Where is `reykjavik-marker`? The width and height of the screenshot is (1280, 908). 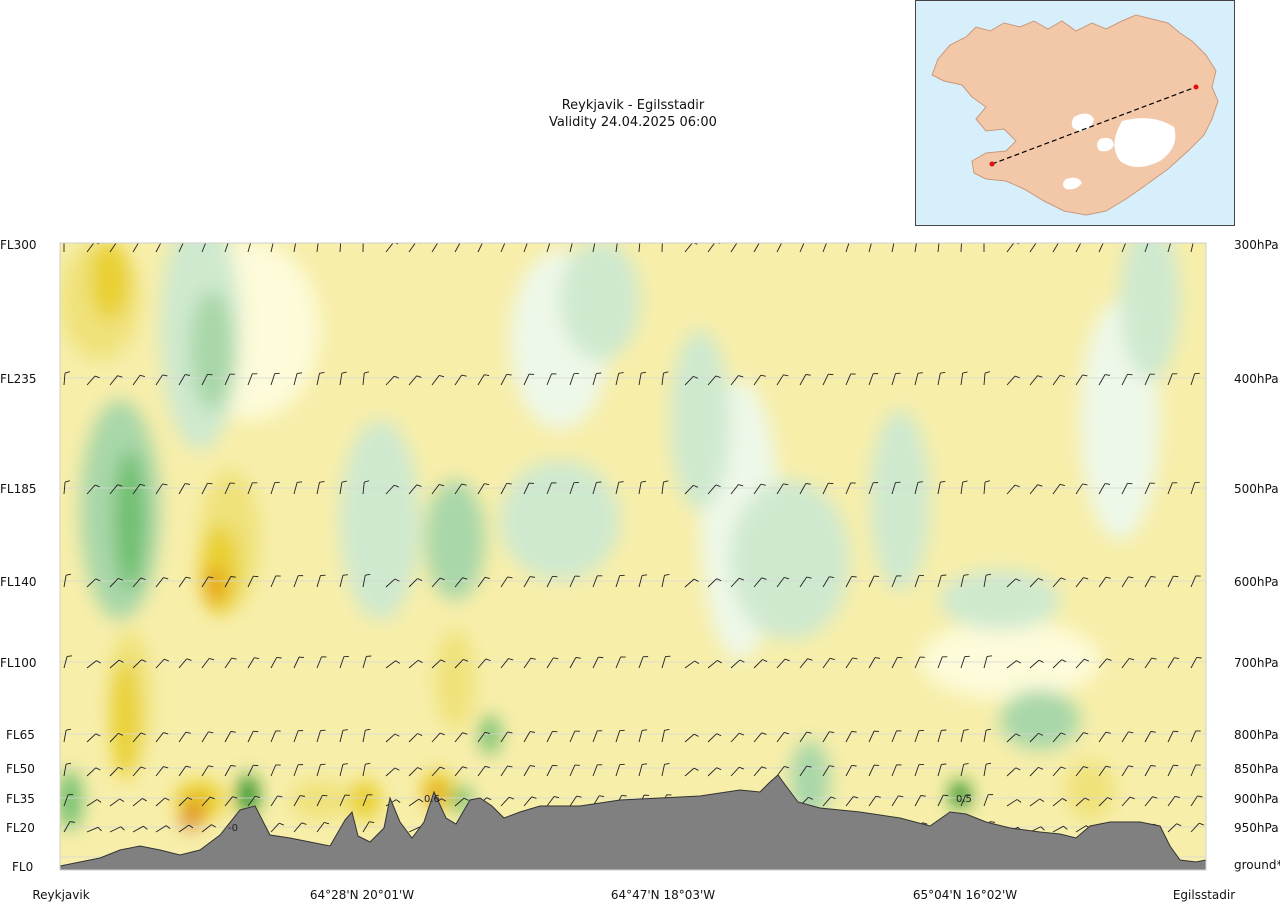 reykjavik-marker is located at coordinates (992, 164).